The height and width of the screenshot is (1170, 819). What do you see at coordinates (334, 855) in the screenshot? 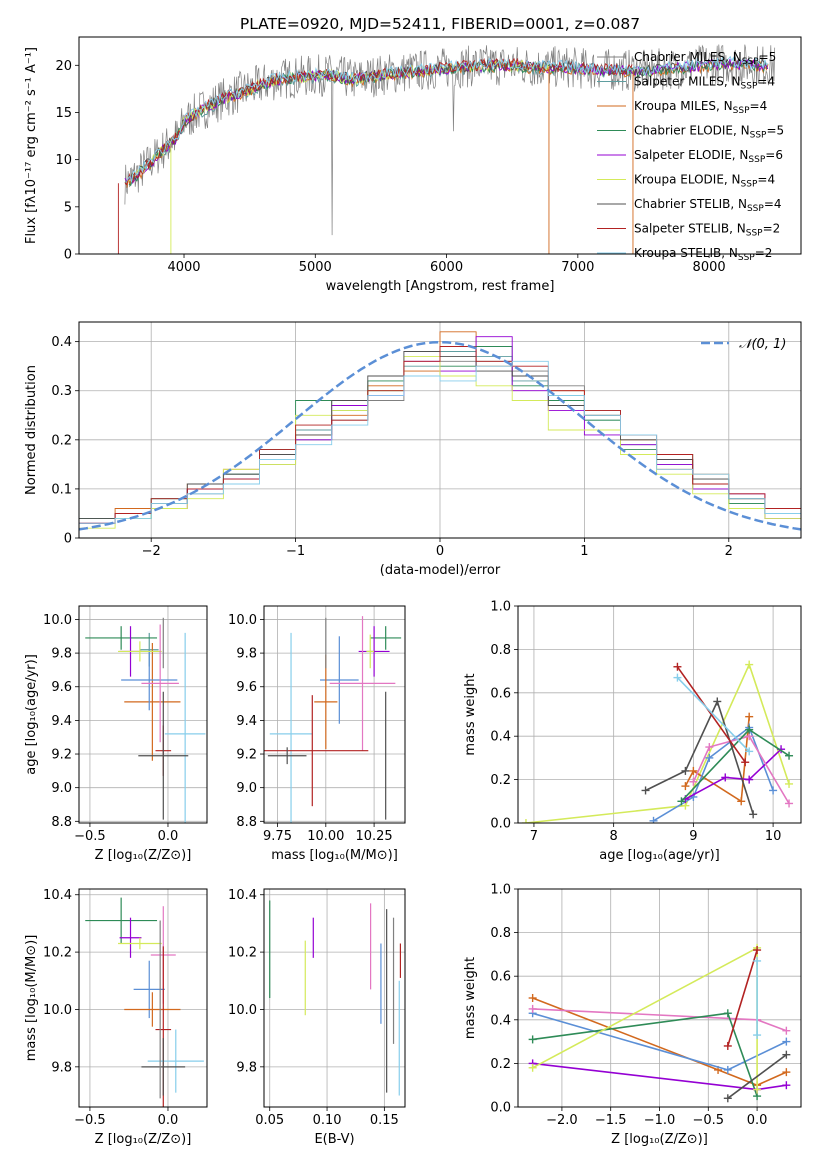
I see `x-axis-label: mass [log₁₀(M/M⊙)]` at bounding box center [334, 855].